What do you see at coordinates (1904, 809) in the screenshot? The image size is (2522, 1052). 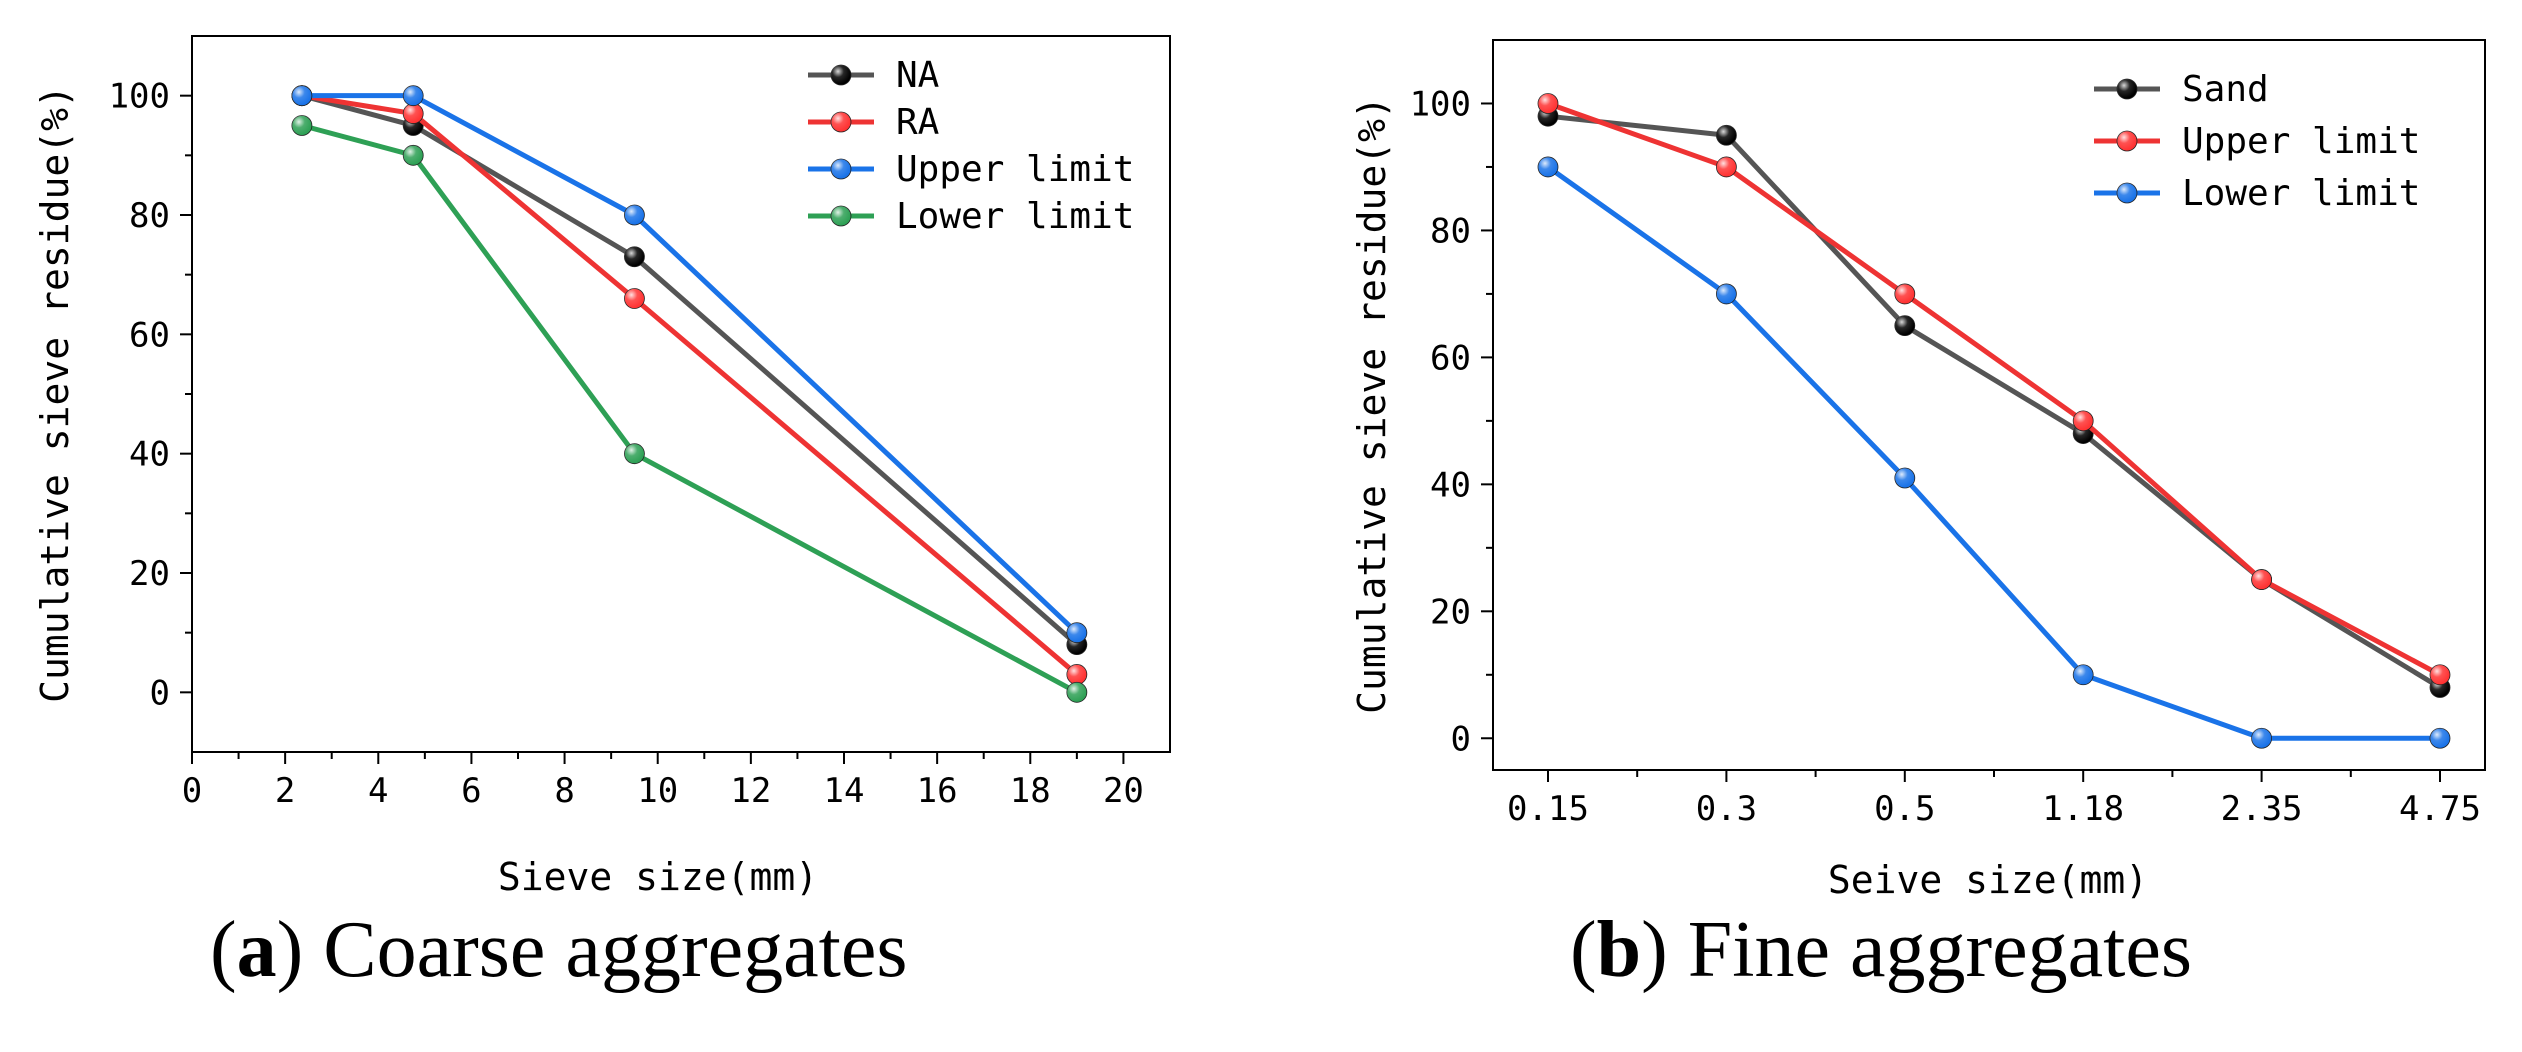 I see `x-tick-label: 0.5` at bounding box center [1904, 809].